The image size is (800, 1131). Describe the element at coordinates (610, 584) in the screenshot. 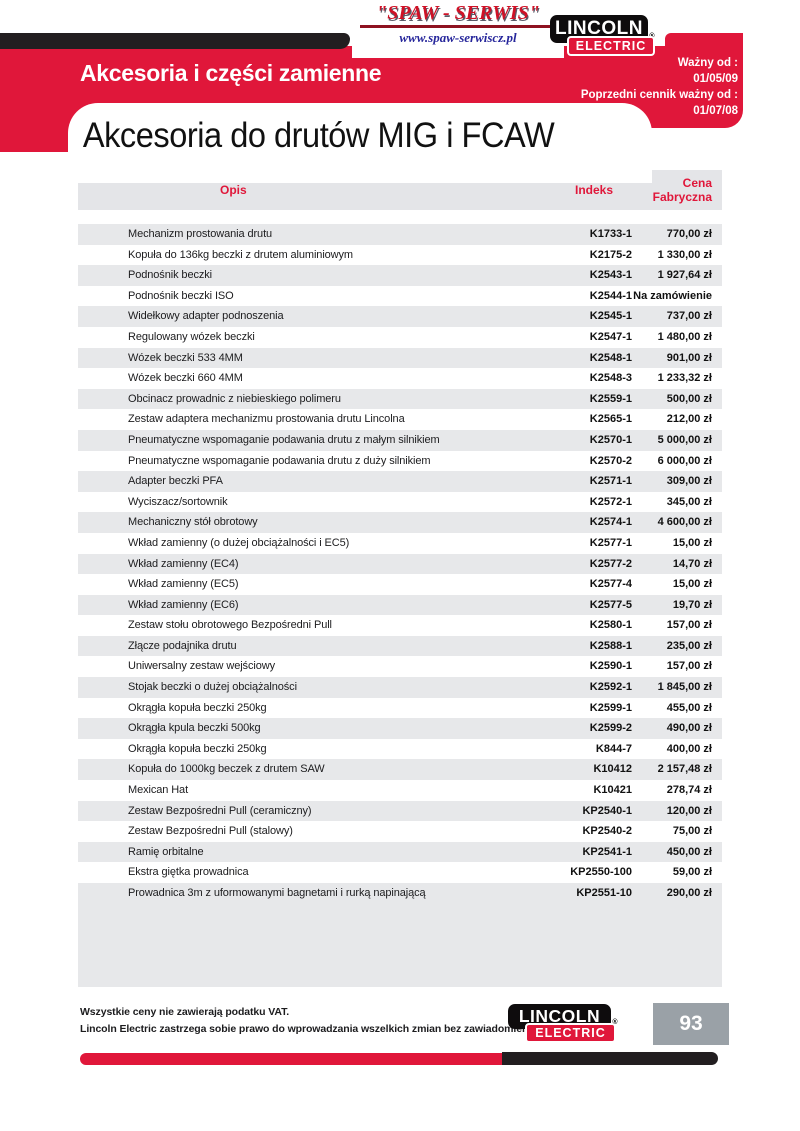

I see `cell-index: K2577-4` at that location.